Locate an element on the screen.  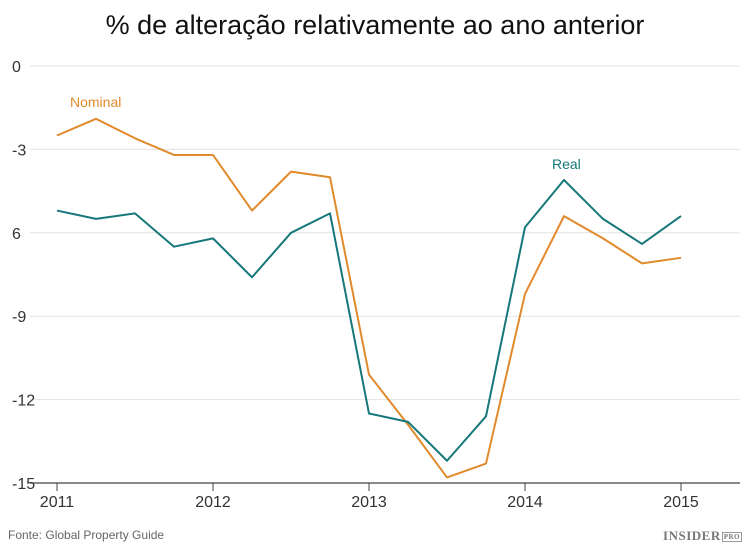
y-tick-label: 6 is located at coordinates (16, 234).